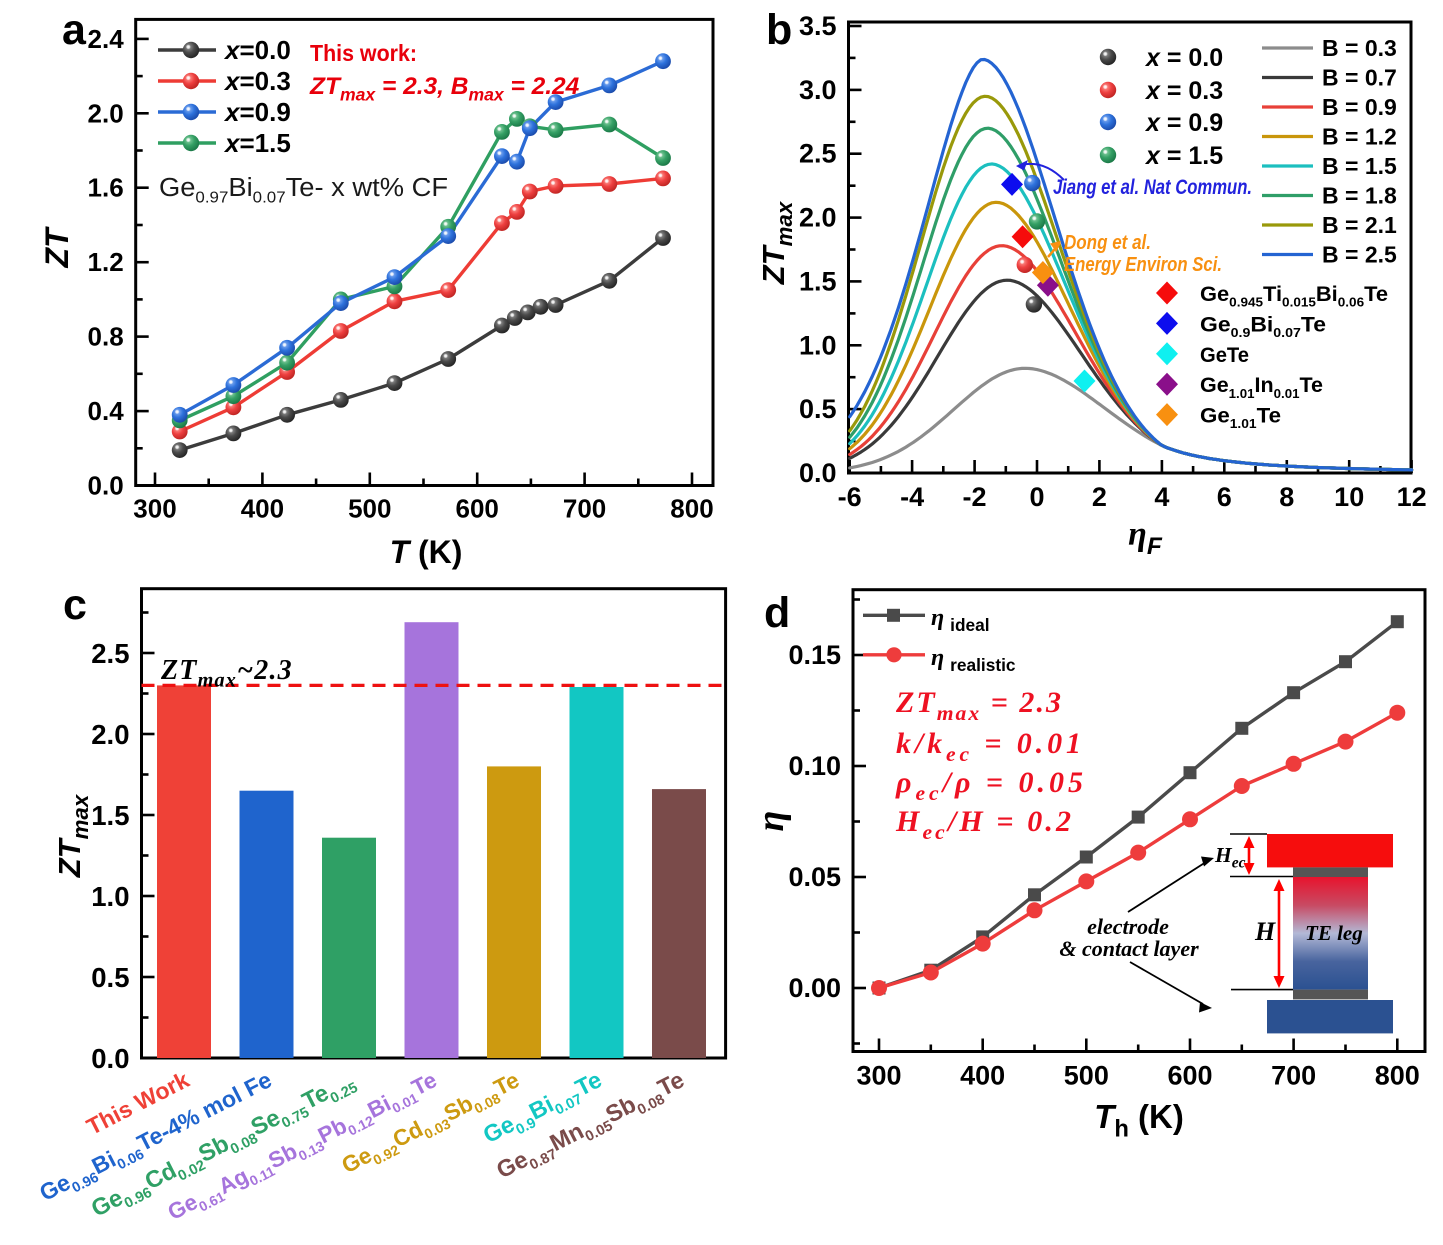  What do you see at coordinates (814, 988) in the screenshot?
I see `svg-text: 0.00` at bounding box center [814, 988].